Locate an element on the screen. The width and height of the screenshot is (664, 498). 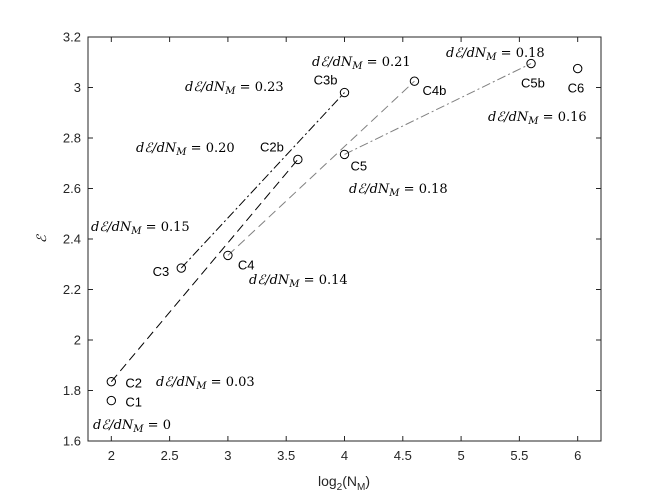
point-c3b is located at coordinates (344, 92).